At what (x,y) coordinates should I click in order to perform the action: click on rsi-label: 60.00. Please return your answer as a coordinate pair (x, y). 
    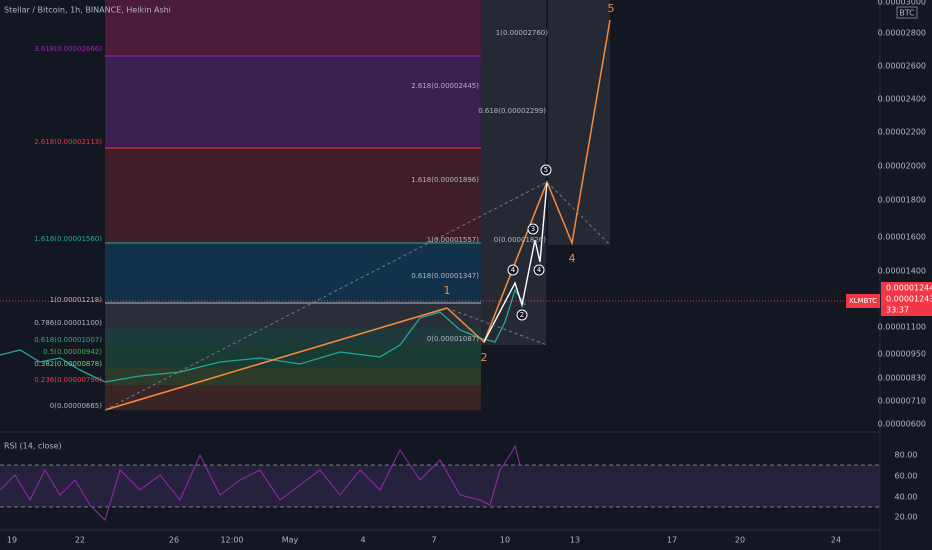
    Looking at the image, I should click on (906, 476).